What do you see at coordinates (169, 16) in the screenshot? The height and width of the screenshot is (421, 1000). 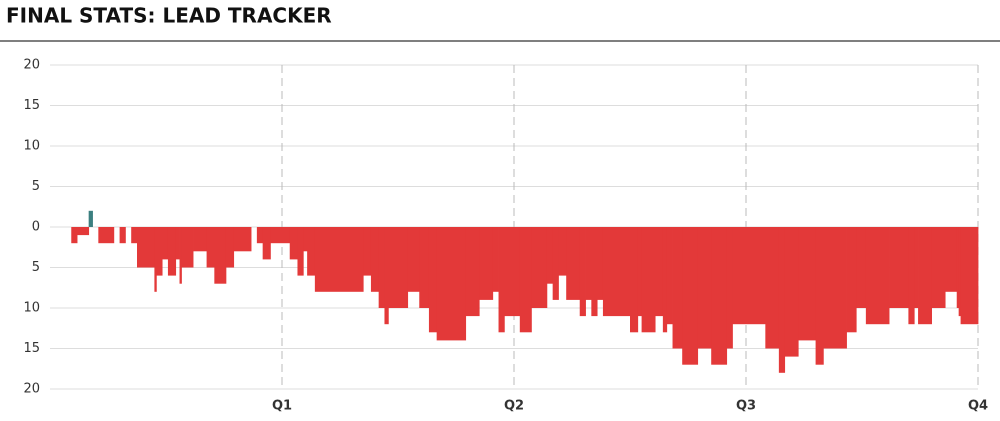 I see `chart-title: FINAL STATS: LEAD TRACKER` at bounding box center [169, 16].